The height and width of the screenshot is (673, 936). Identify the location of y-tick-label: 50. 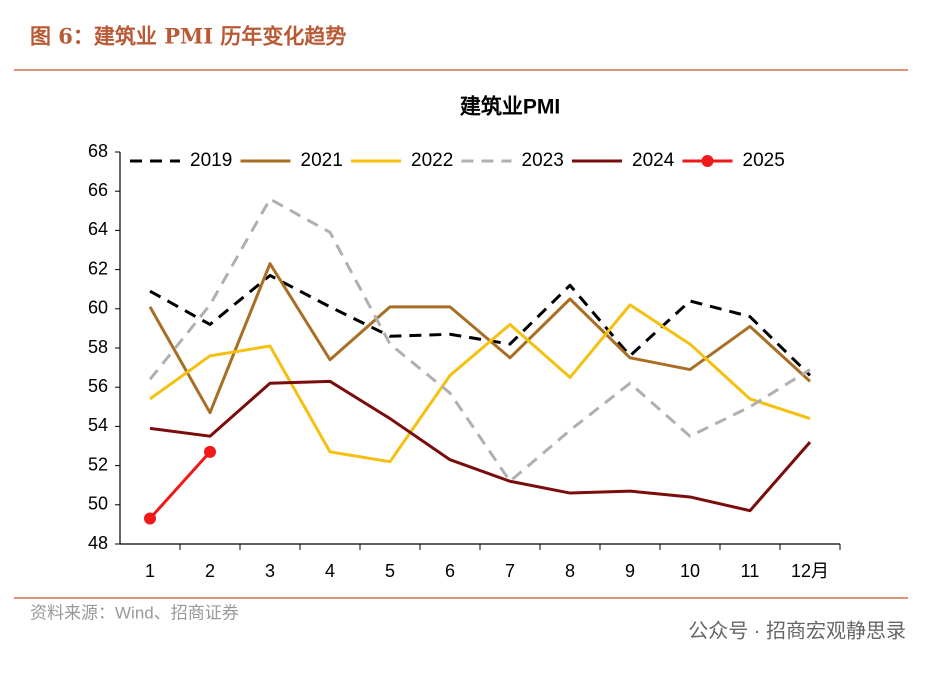
(98, 504).